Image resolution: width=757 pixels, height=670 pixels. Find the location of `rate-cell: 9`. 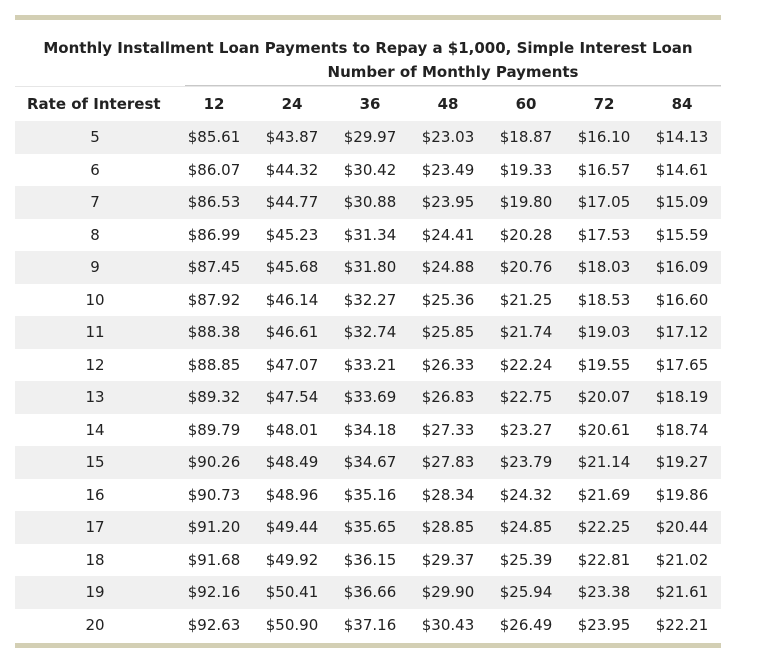

rate-cell: 9 is located at coordinates (95, 267).